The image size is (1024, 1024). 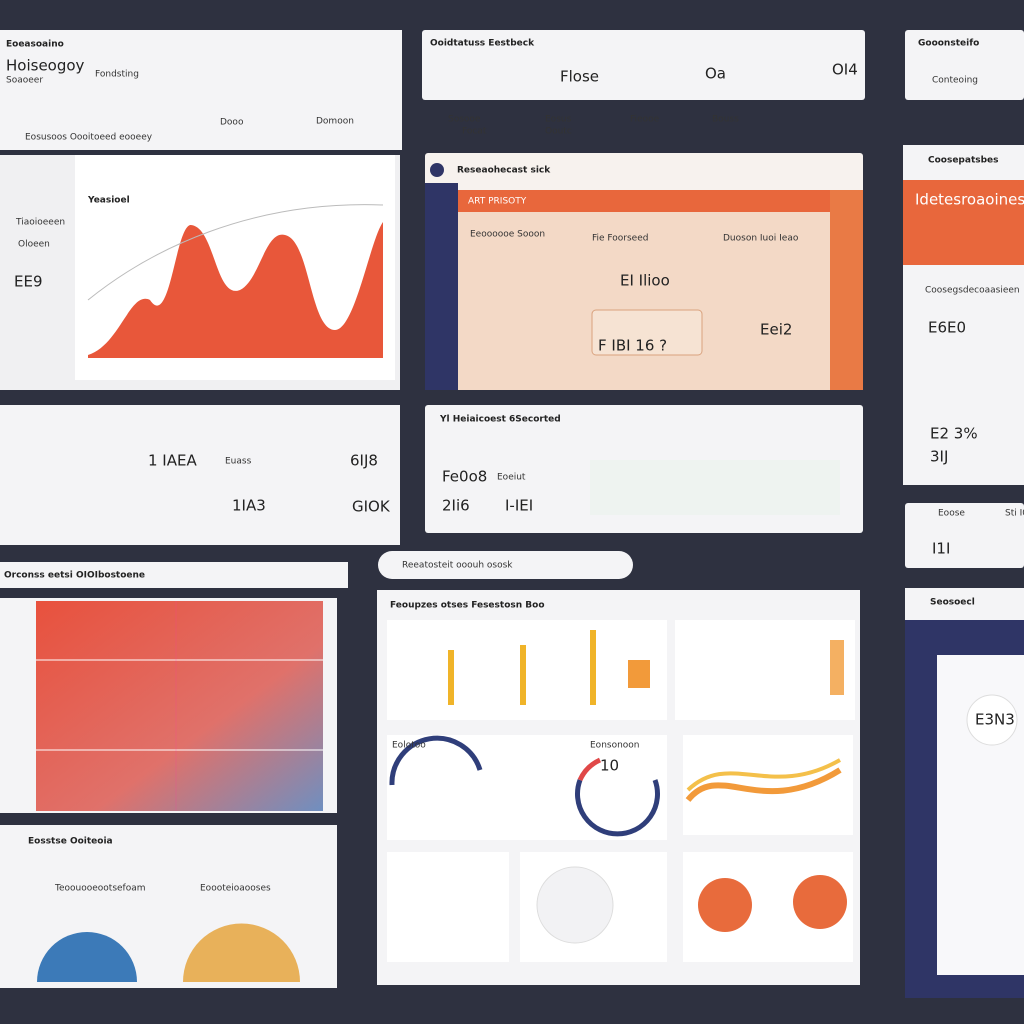 I want to click on label: Euass, so click(x=238, y=462).